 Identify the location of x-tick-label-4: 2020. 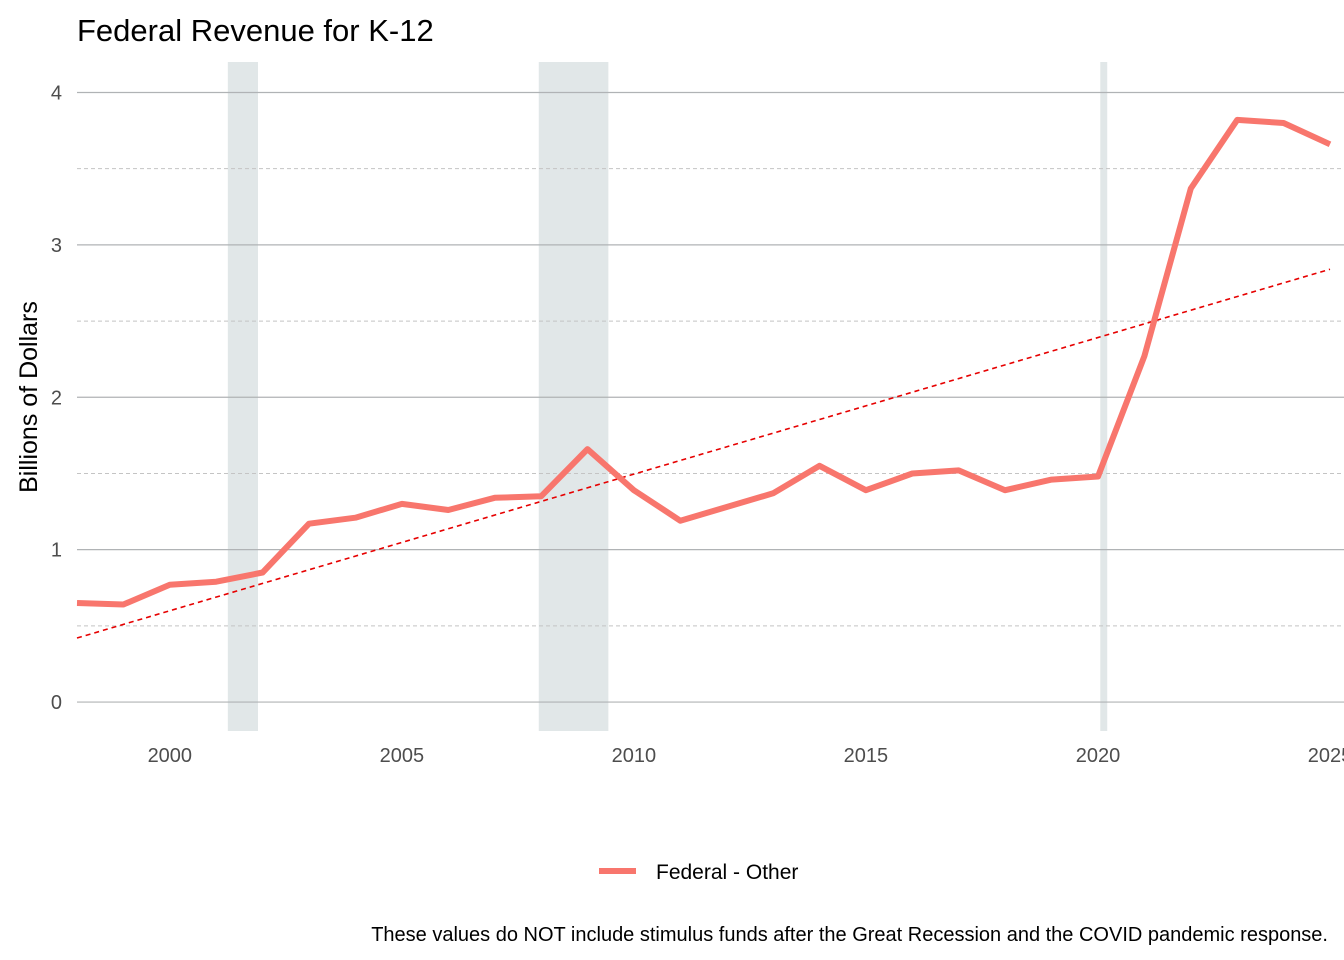
(1098, 756).